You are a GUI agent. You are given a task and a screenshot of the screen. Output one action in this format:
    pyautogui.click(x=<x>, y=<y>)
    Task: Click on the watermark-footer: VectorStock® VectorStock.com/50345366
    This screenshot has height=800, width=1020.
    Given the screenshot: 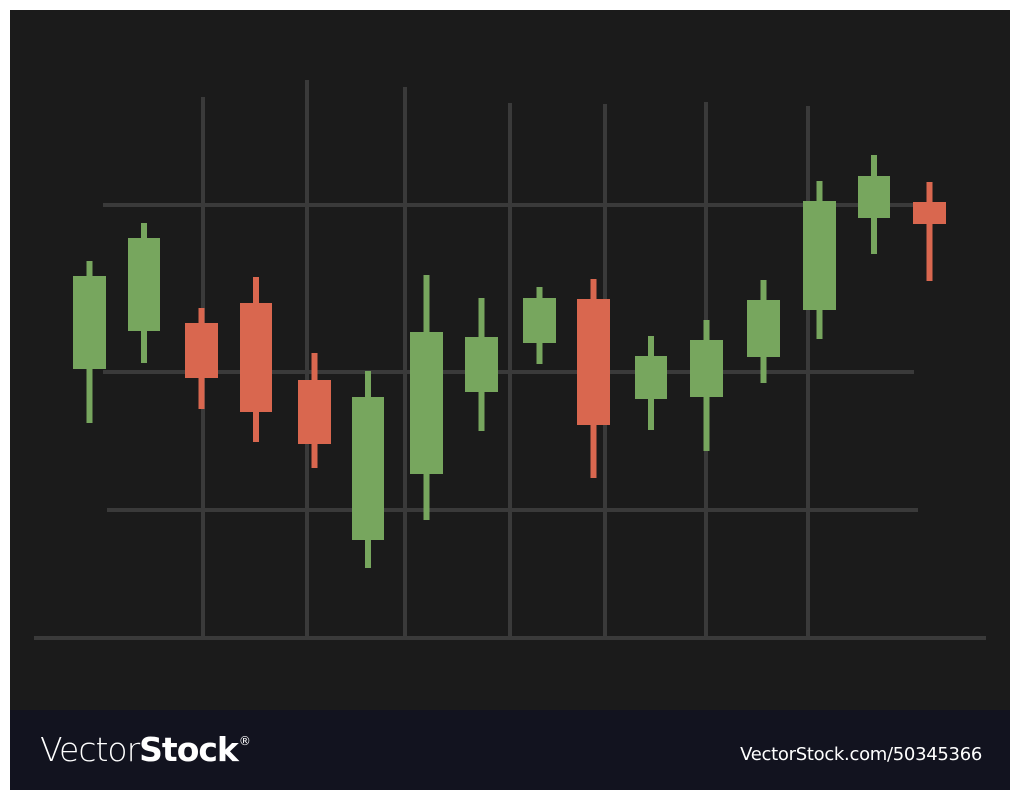 What is the action you would take?
    pyautogui.click(x=510, y=750)
    